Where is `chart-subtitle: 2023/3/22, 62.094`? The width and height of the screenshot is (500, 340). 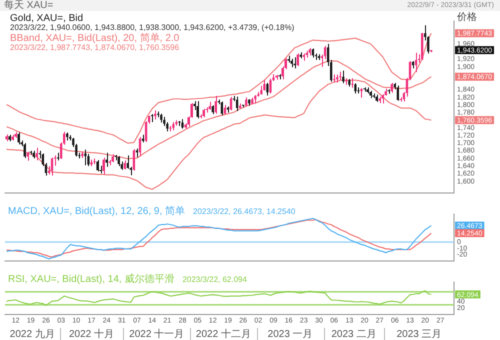 chart-subtitle: 2023/3/22, 62.094 is located at coordinates (214, 279).